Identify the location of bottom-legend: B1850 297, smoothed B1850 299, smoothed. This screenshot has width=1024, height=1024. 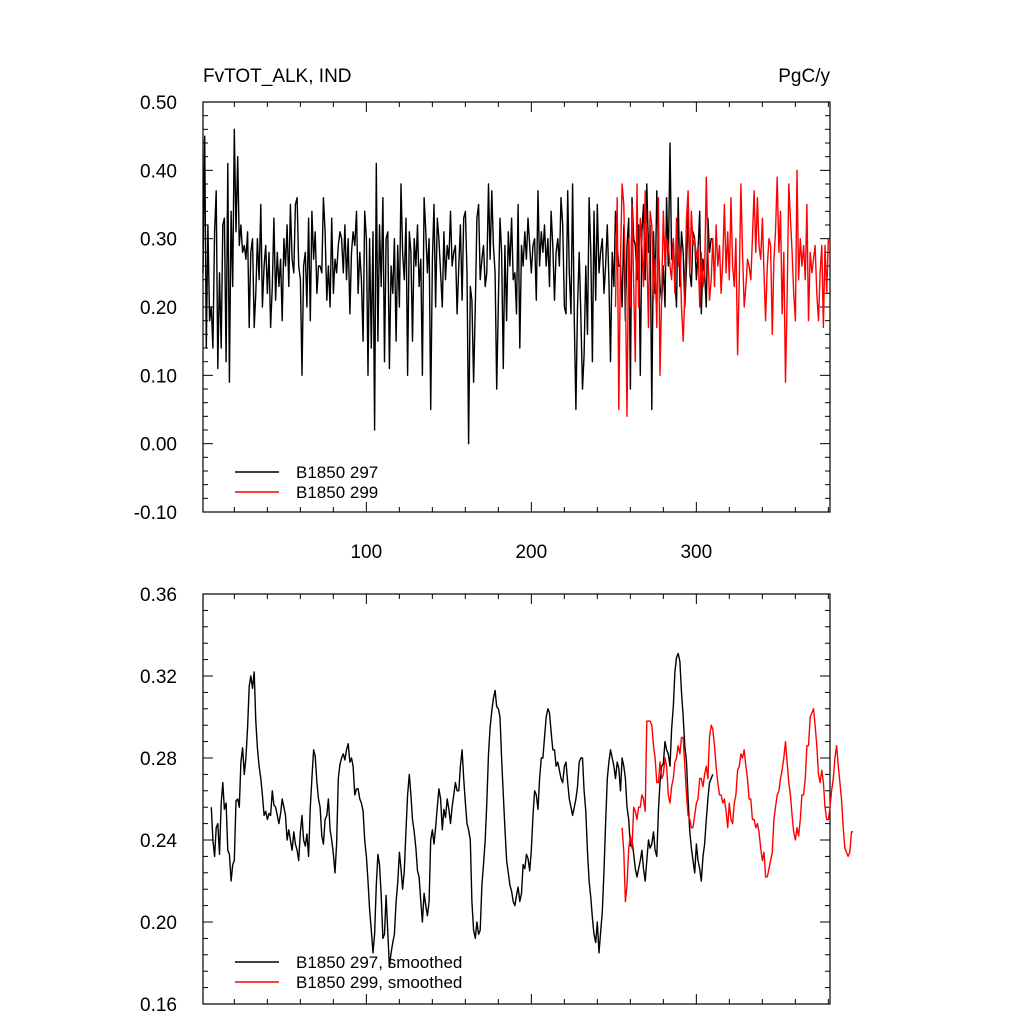
(348, 972).